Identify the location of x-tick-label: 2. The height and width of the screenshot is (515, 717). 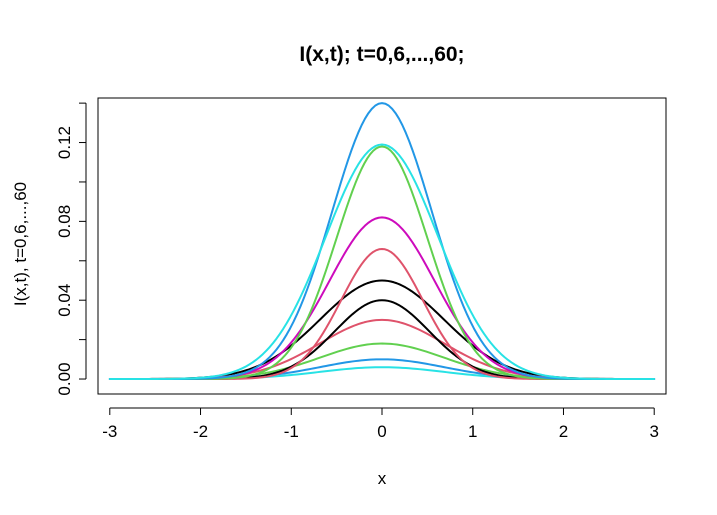
(563, 431).